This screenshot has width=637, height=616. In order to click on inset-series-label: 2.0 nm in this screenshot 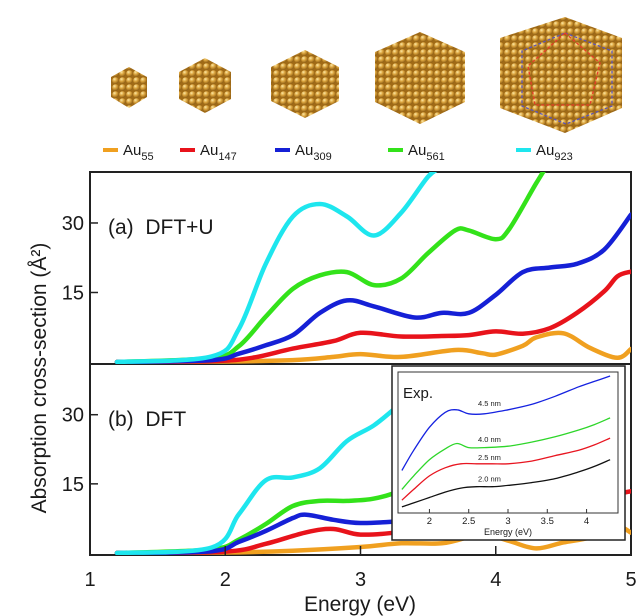, I will do `click(489, 478)`.